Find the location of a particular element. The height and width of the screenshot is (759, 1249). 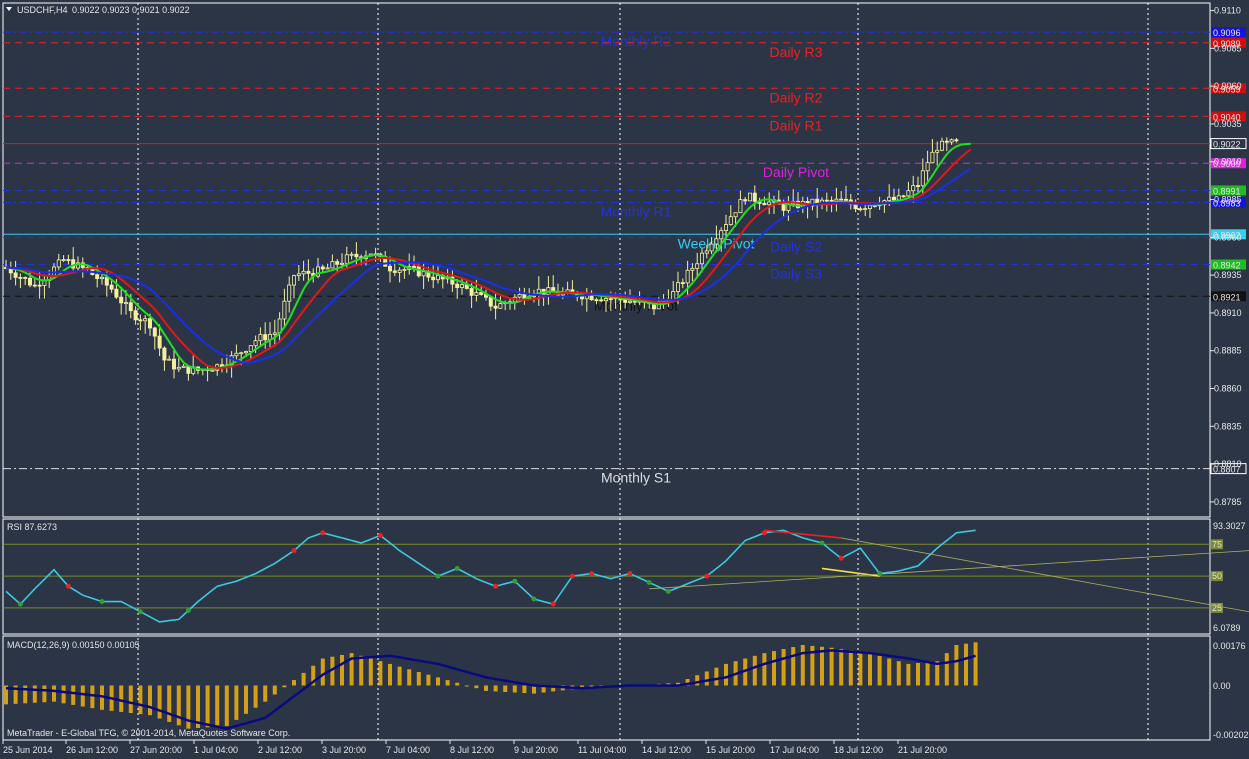

price-tag-label: 0.8807 is located at coordinates (1227, 470).